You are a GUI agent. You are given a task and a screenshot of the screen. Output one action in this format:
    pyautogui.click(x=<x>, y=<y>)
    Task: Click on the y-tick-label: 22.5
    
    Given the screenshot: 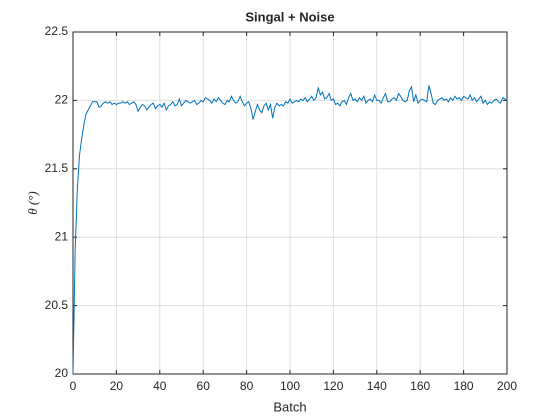 What is the action you would take?
    pyautogui.click(x=57, y=31)
    